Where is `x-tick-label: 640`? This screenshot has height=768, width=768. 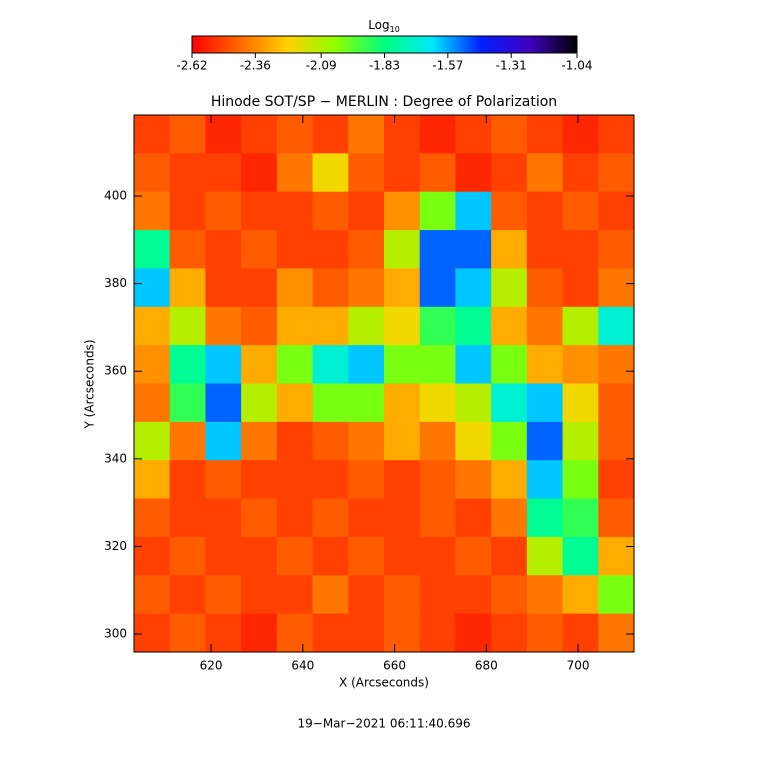
x-tick-label: 640 is located at coordinates (302, 666).